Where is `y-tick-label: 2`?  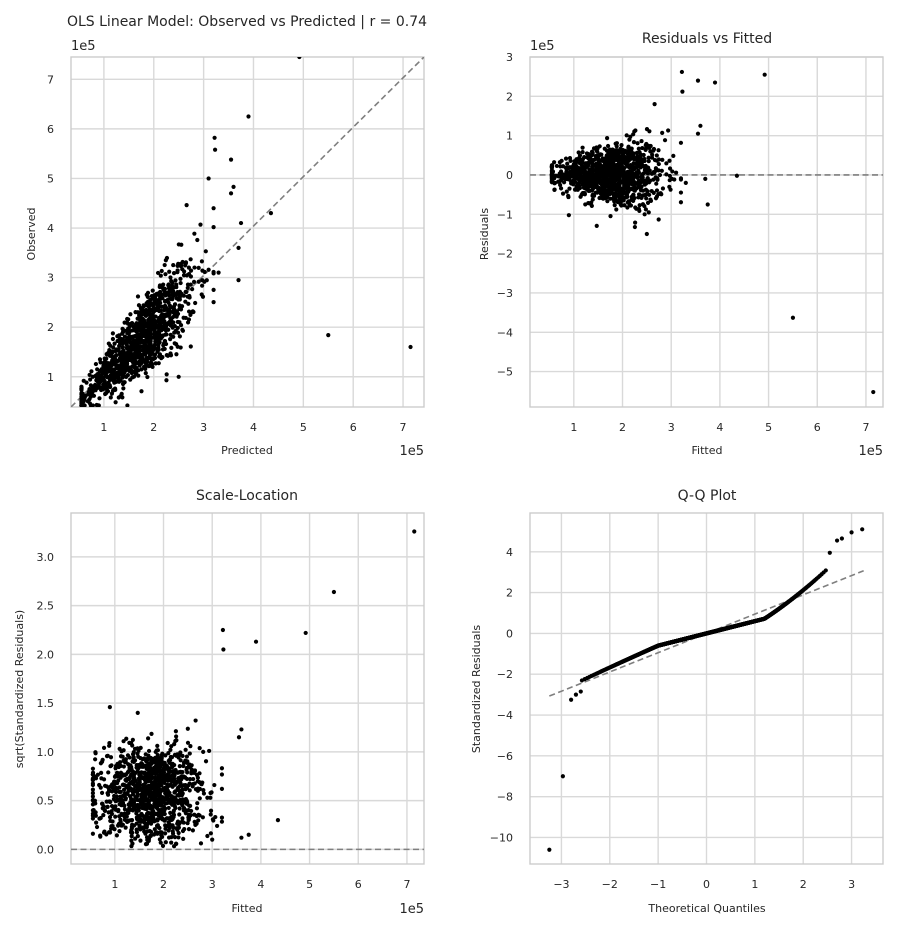 y-tick-label: 2 is located at coordinates (509, 96).